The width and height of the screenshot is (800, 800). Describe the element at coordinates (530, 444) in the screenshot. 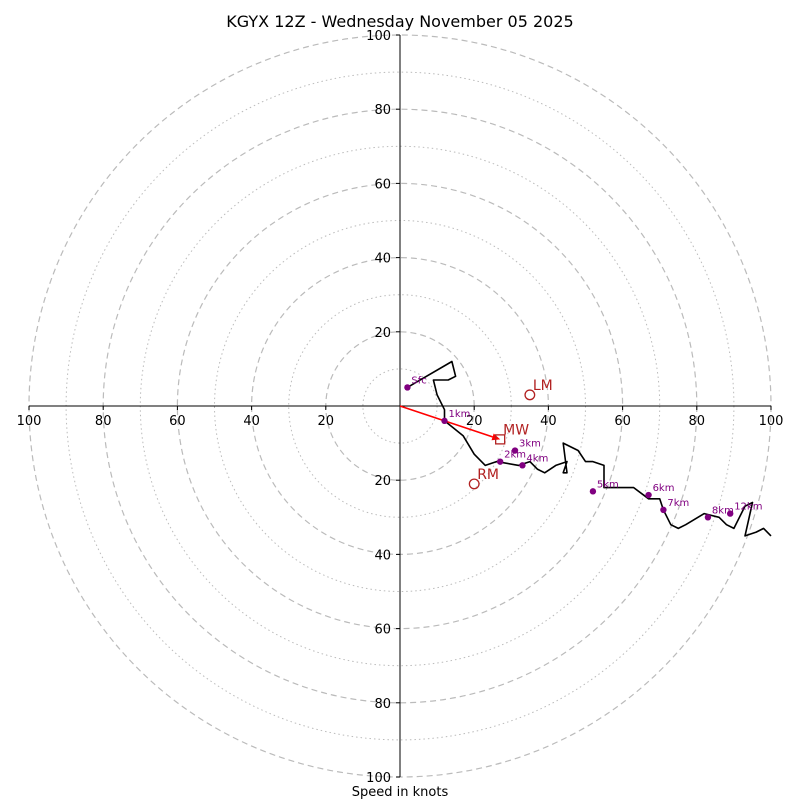

I see `height-label: 3km` at that location.